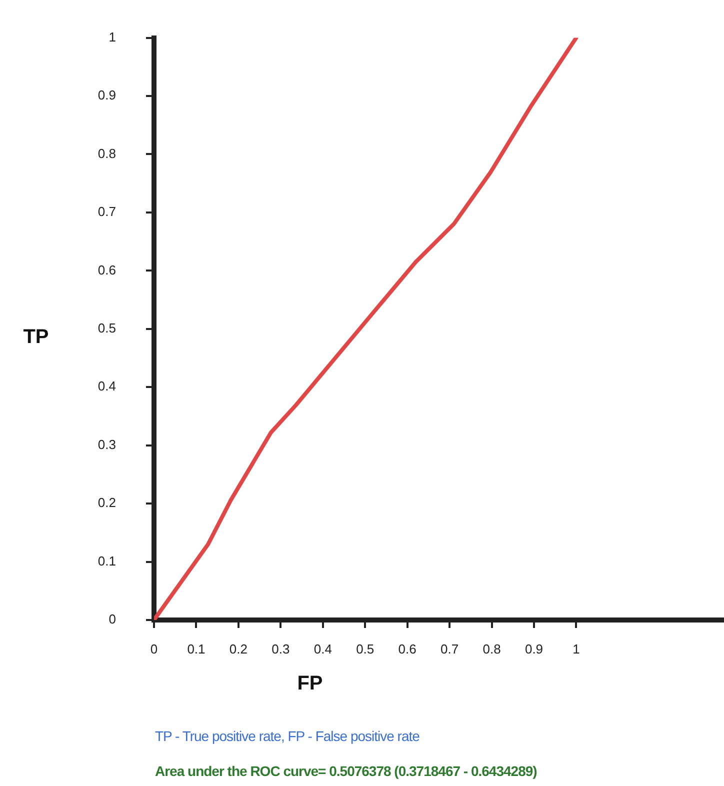 This screenshot has width=724, height=786. Describe the element at coordinates (287, 736) in the screenshot. I see `text: TP - True positive rate, FP - False positive rate` at that location.